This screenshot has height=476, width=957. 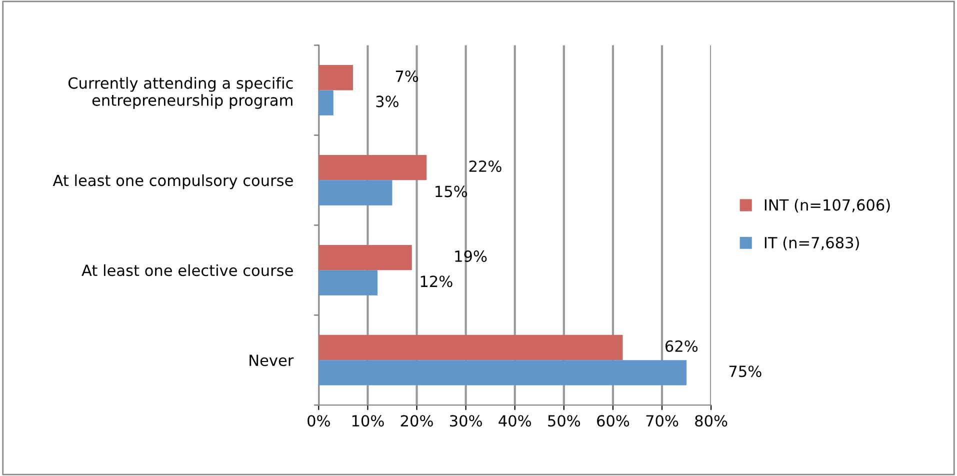 I want to click on data-label: 12%, so click(x=436, y=282).